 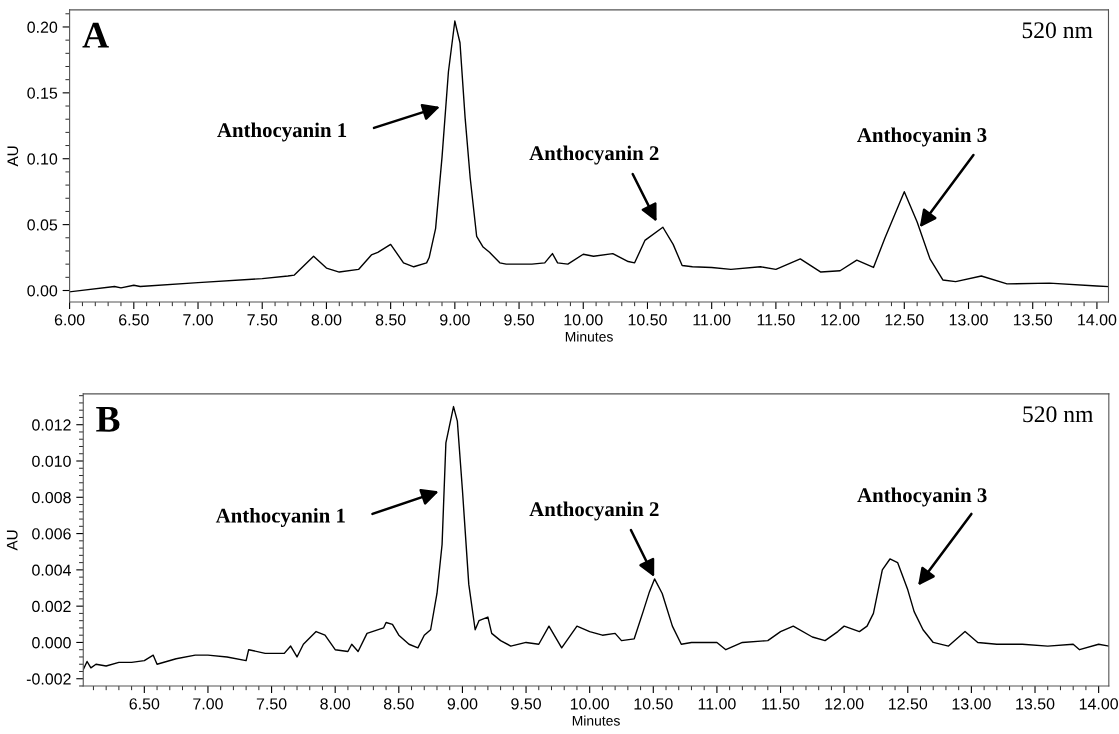 What do you see at coordinates (42, 291) in the screenshot?
I see `y-tick-label: 0.00` at bounding box center [42, 291].